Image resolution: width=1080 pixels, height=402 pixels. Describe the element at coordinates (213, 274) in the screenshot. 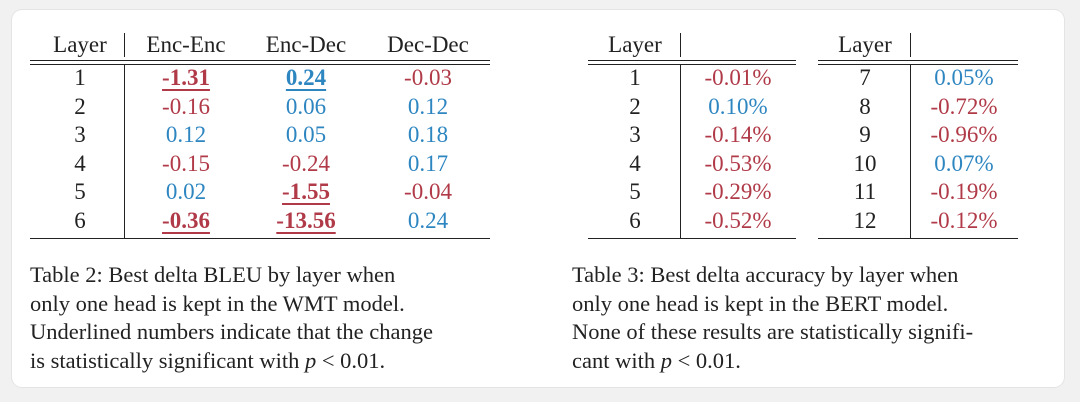

I see `table2-caption-line: Table 2: Best delta BLEU by layer when` at that location.